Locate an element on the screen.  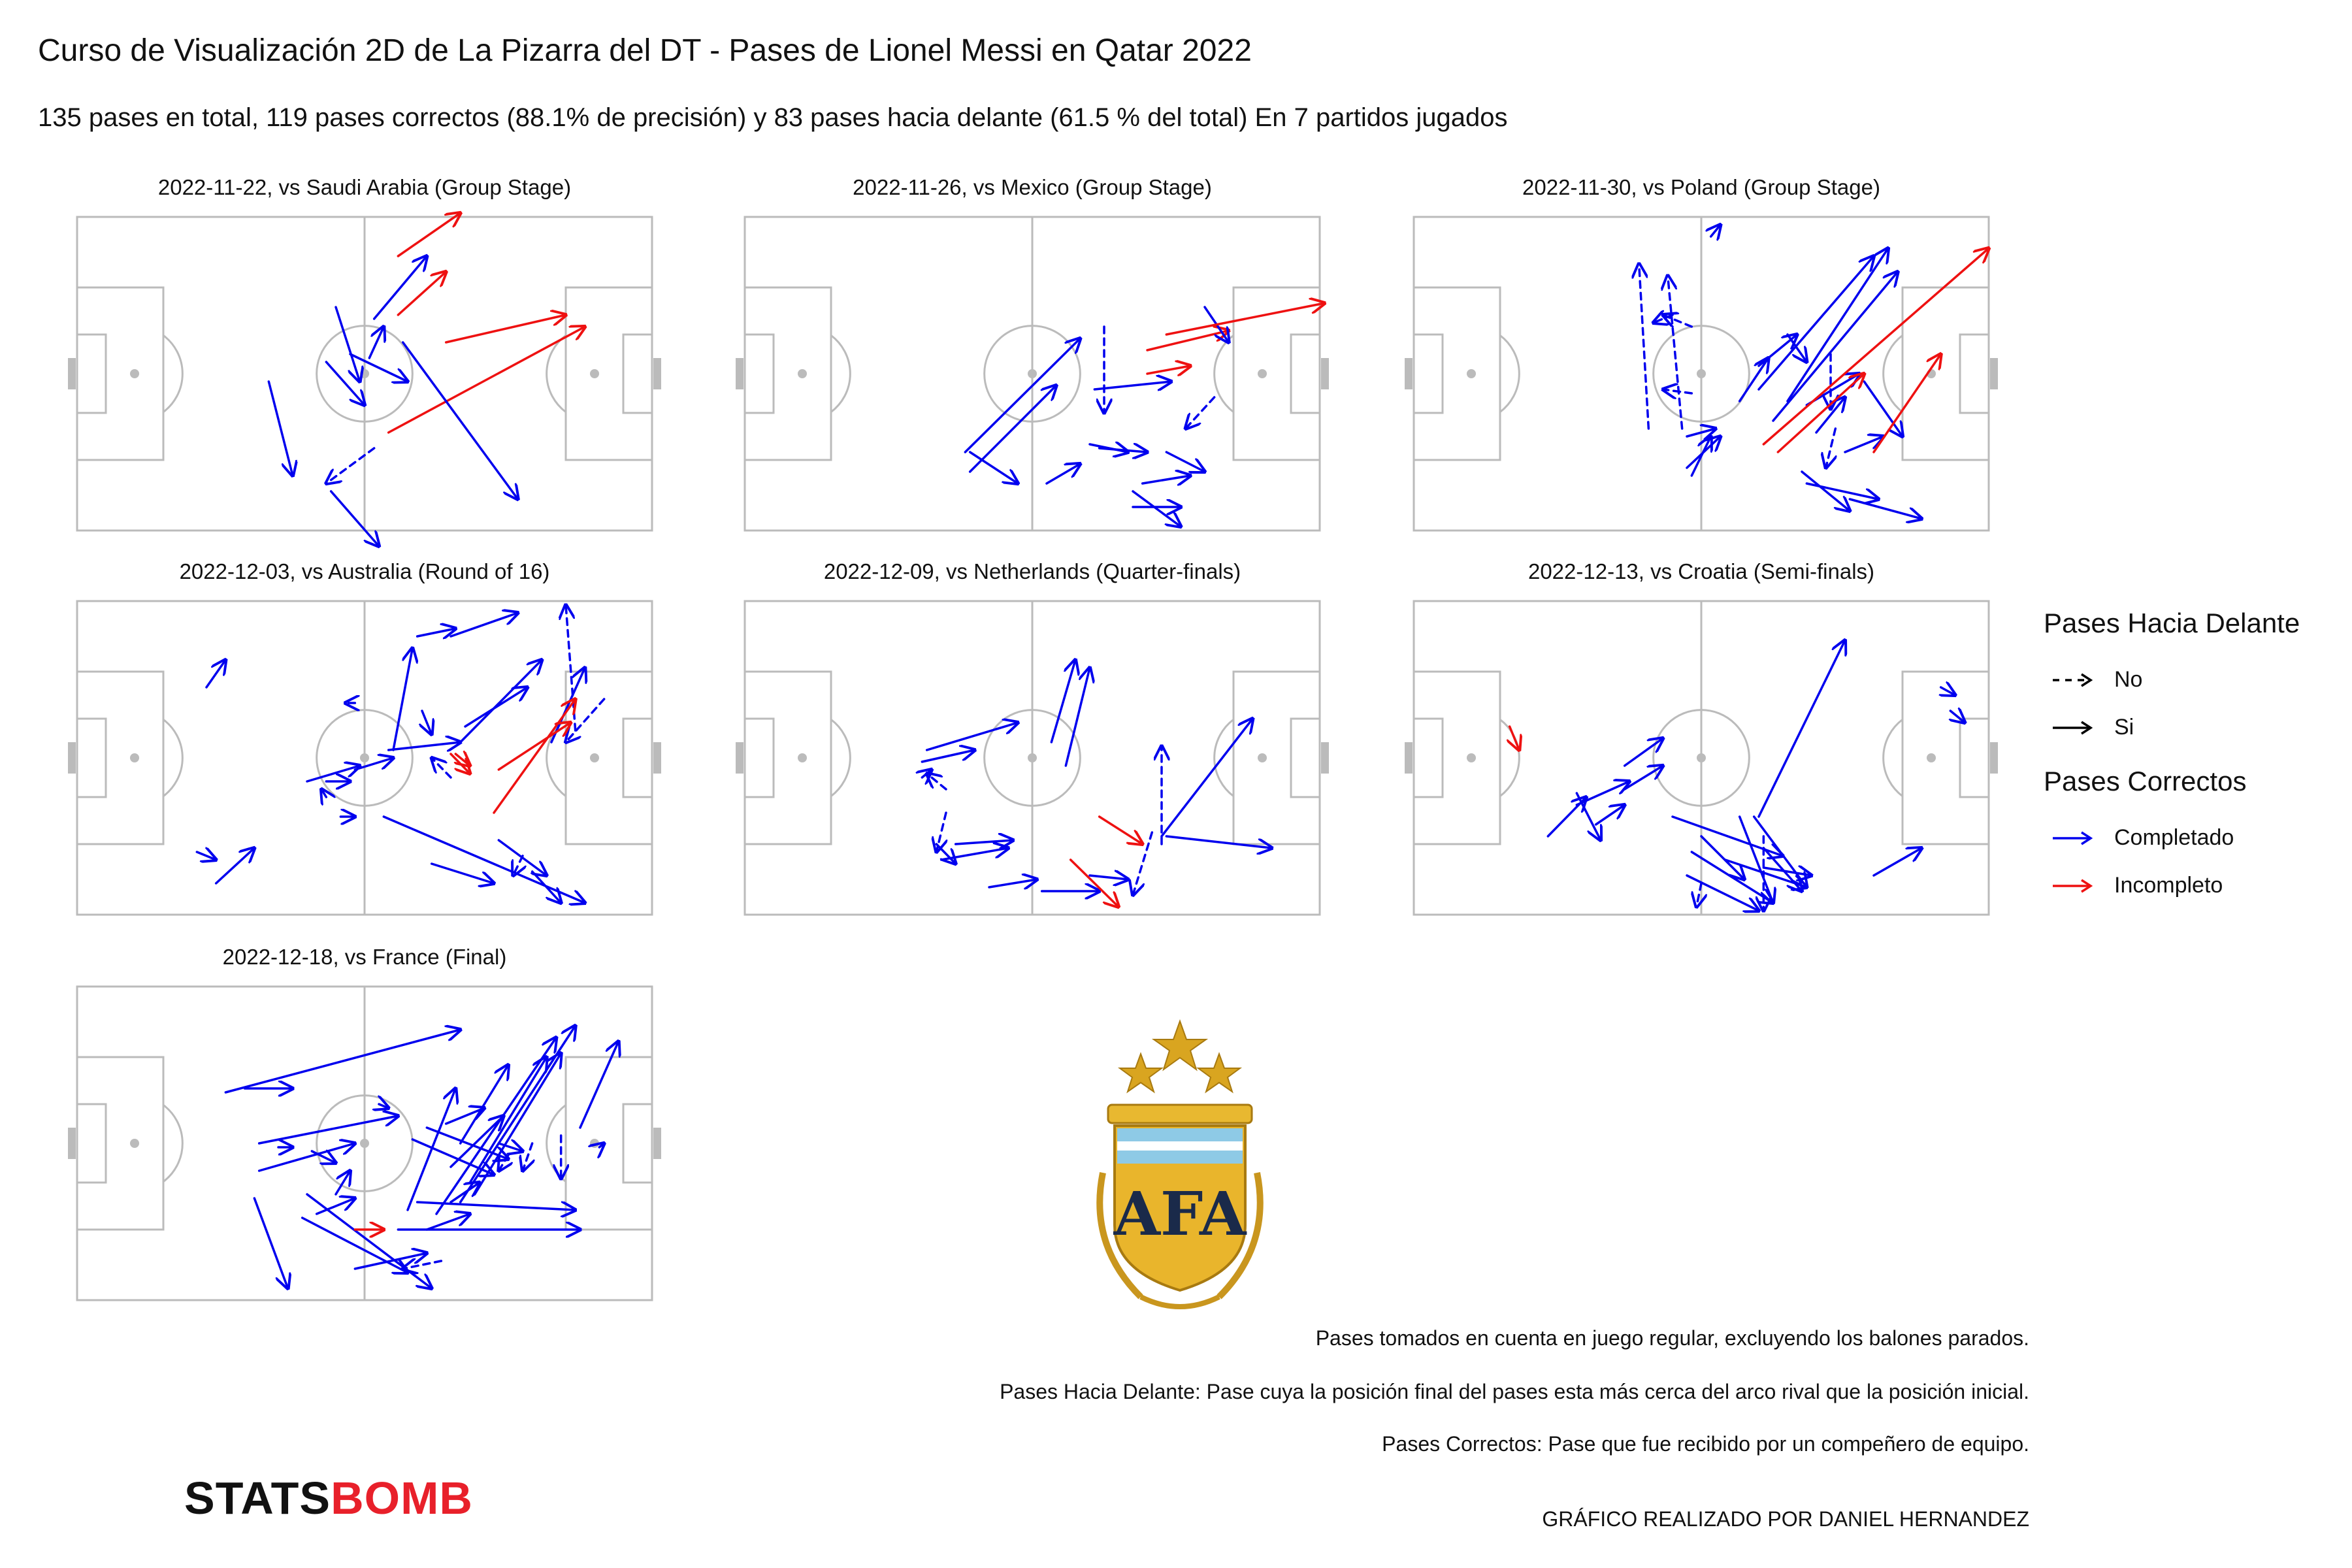
penalty-spot-right is located at coordinates (594, 373).